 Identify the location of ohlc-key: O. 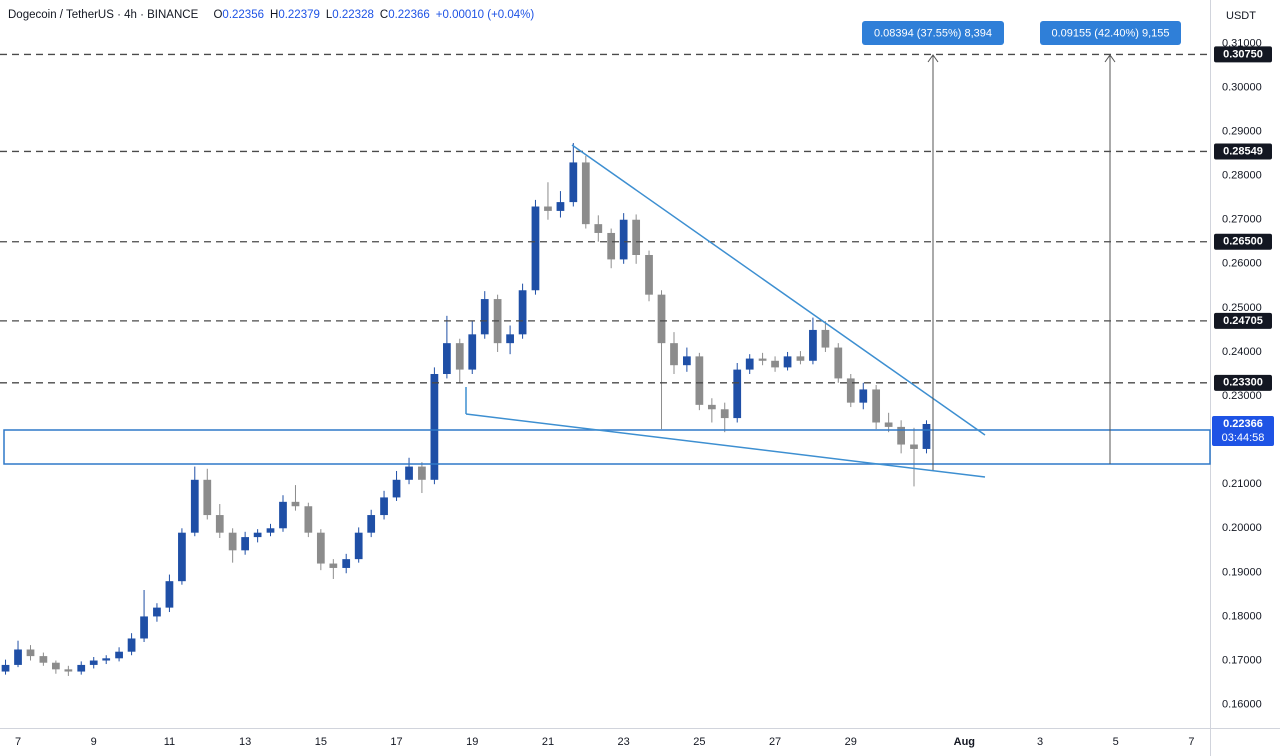
(217, 15).